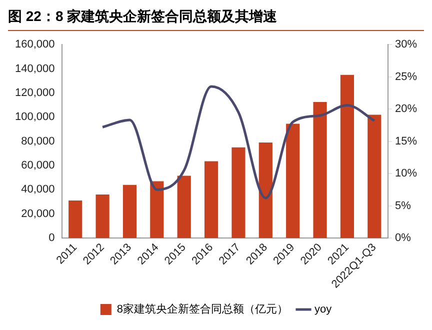 The height and width of the screenshot is (330, 432). What do you see at coordinates (406, 141) in the screenshot?
I see `y2-tick-label: 15%` at bounding box center [406, 141].